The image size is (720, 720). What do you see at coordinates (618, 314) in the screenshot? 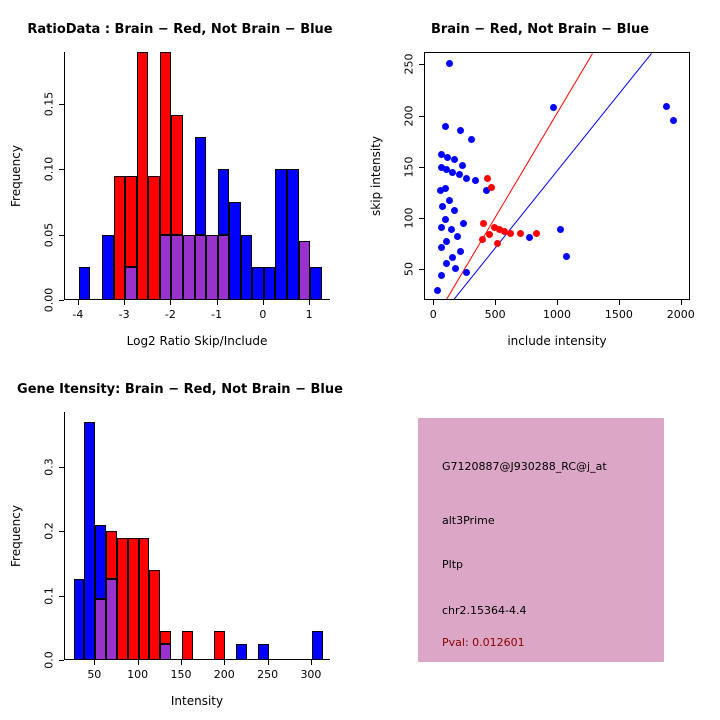
I see `x-tick-label: 1500` at bounding box center [618, 314].